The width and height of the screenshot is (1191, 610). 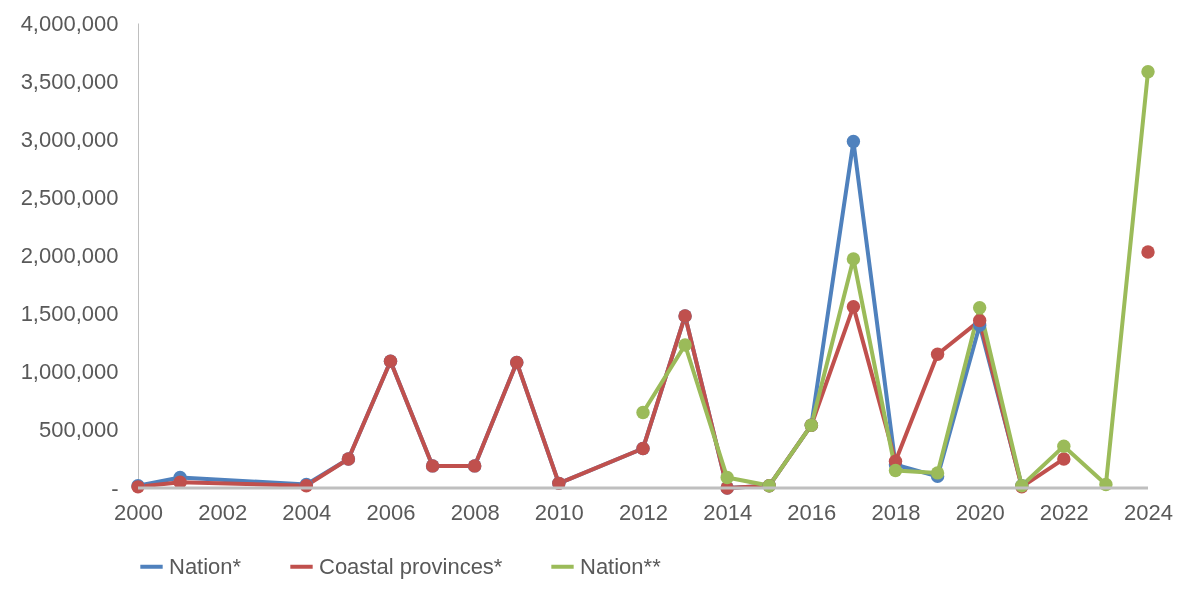 What do you see at coordinates (980, 512) in the screenshot?
I see `x-tick-label: 2020` at bounding box center [980, 512].